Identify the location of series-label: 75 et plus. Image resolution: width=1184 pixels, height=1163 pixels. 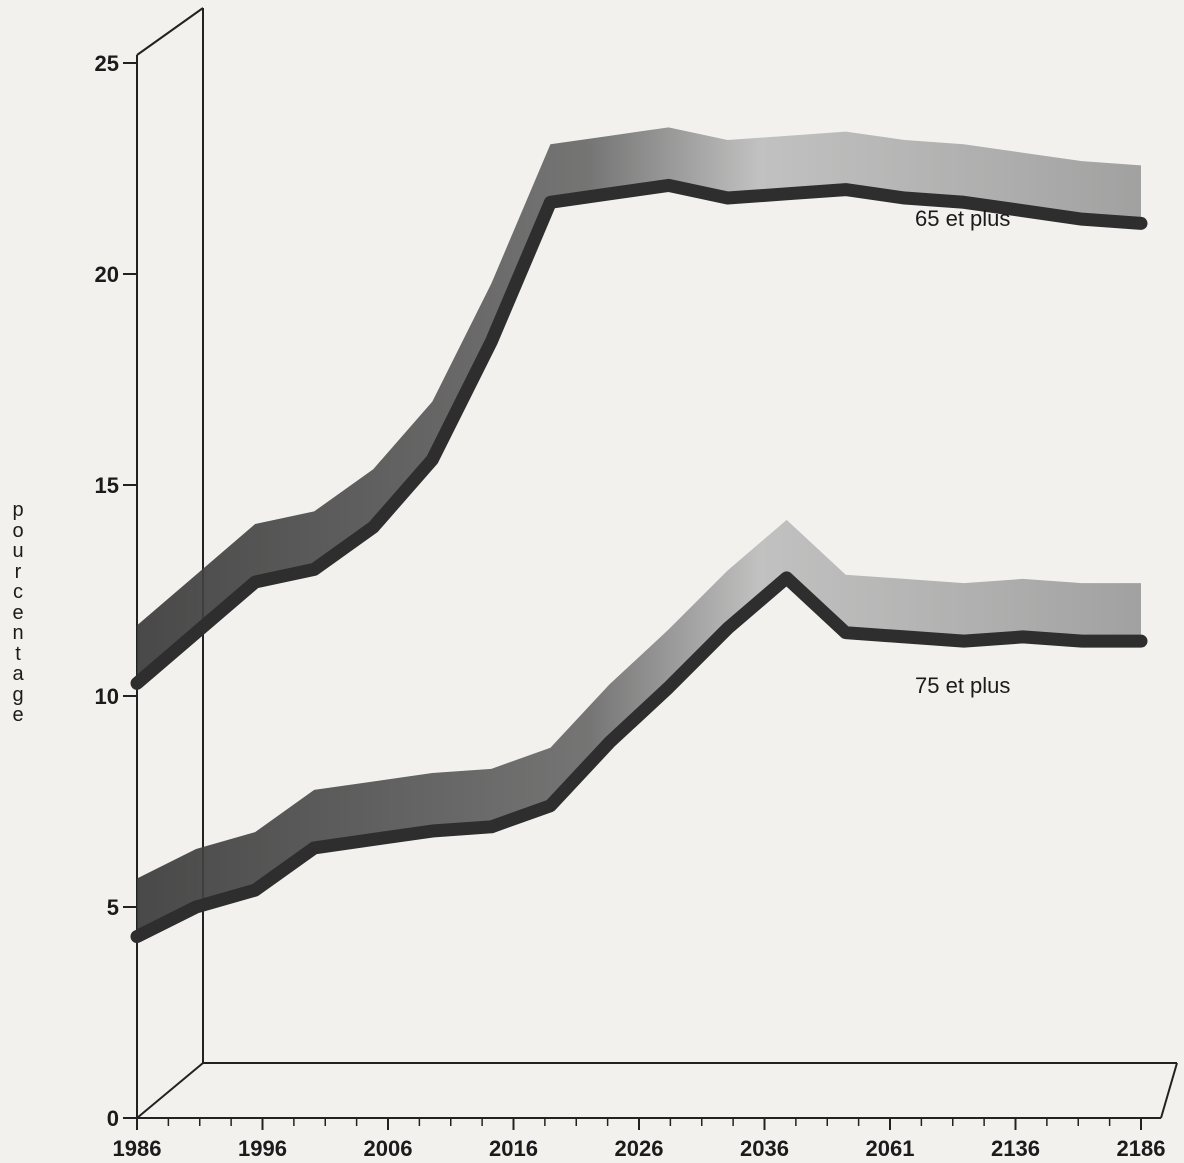
(962, 685).